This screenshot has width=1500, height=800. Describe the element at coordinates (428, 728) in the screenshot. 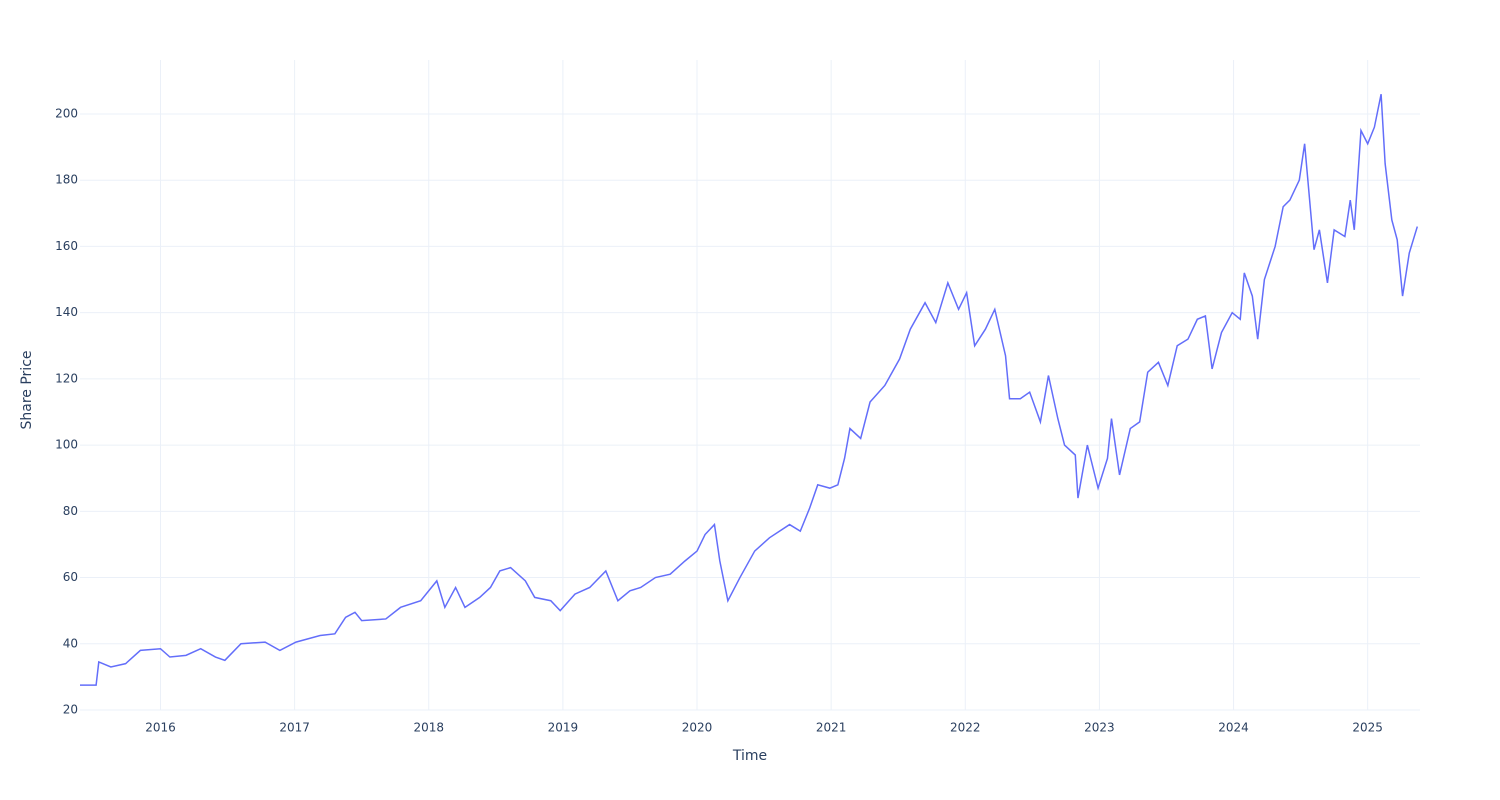

I see `x-tick-label: 2018` at that location.